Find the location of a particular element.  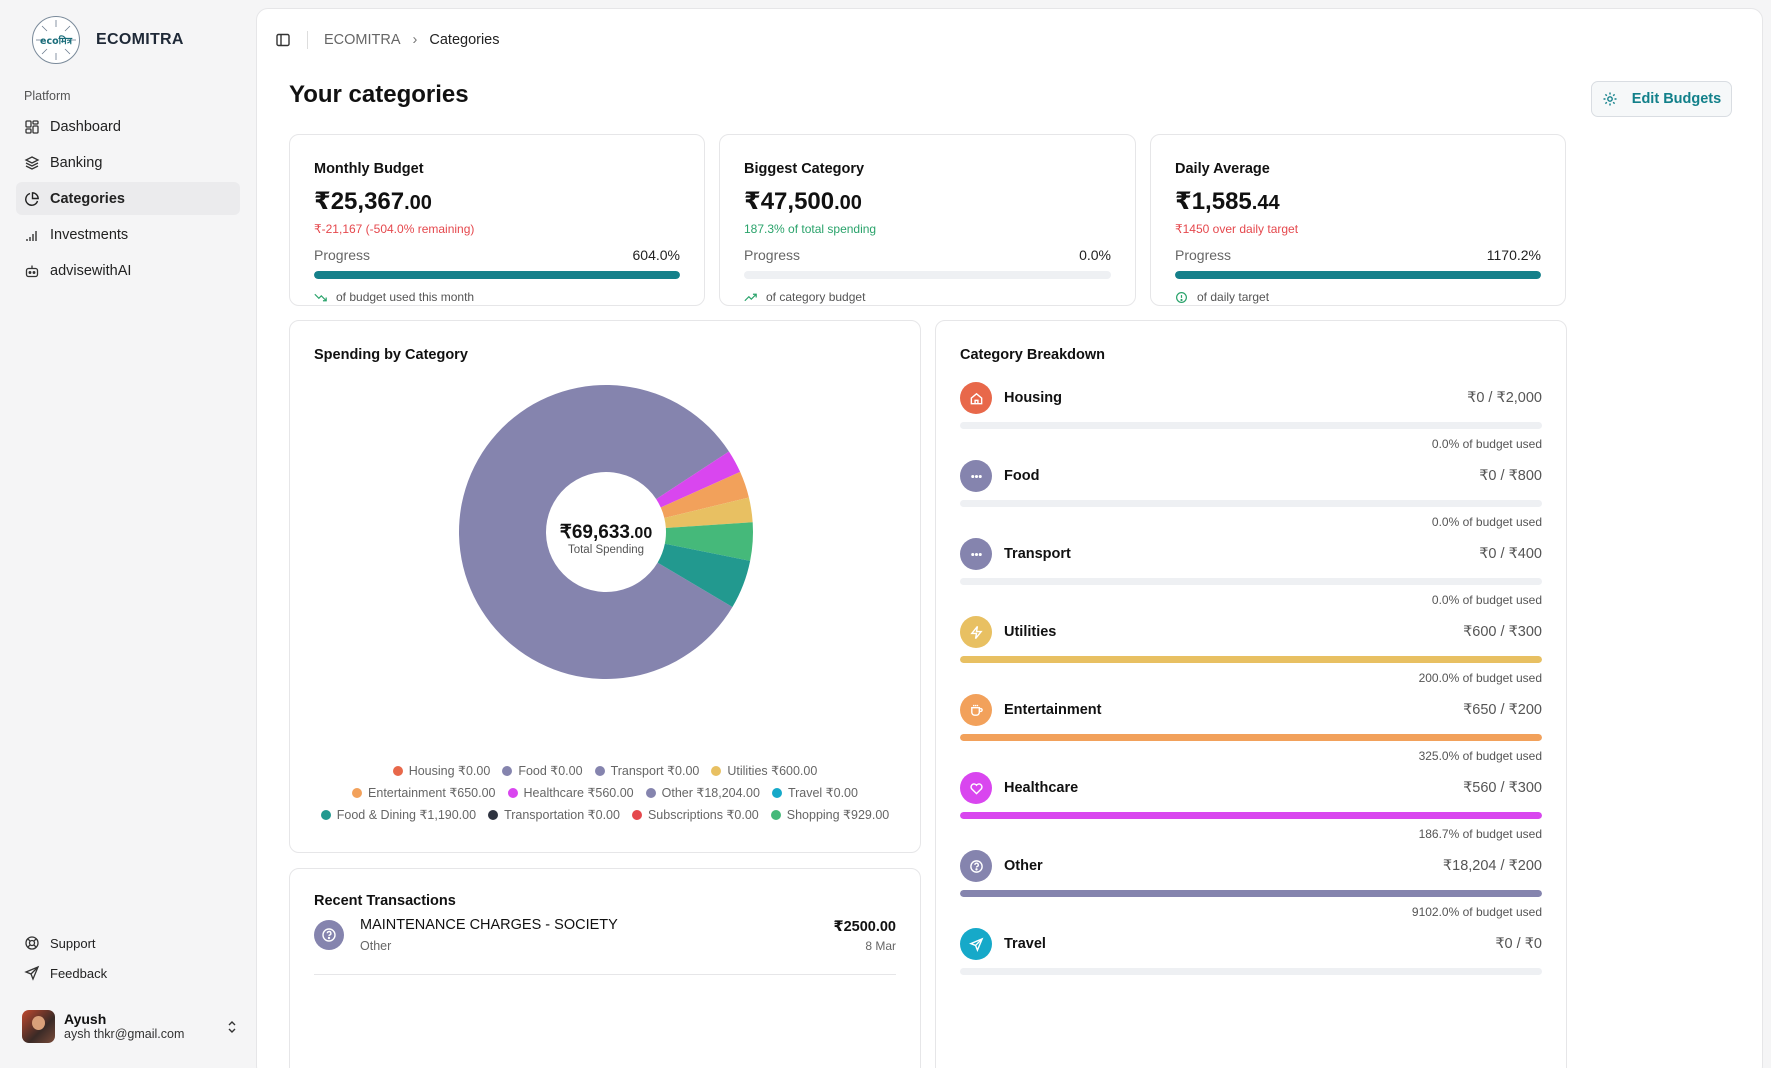

slice-utilities is located at coordinates (708, 513).